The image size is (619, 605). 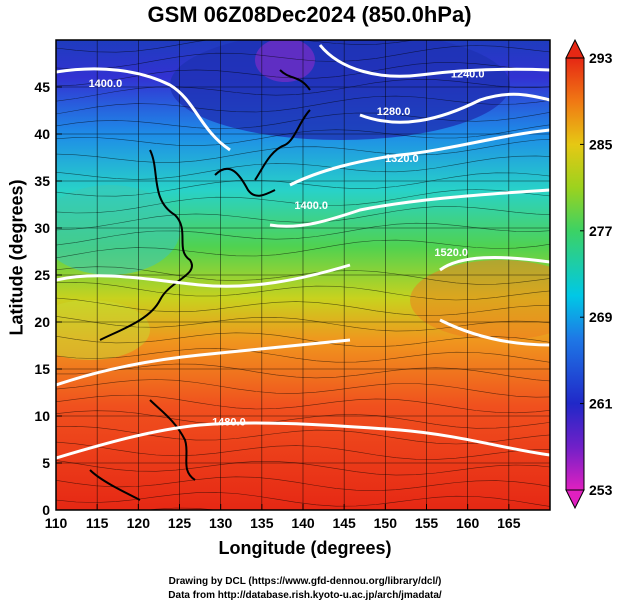 What do you see at coordinates (344, 523) in the screenshot?
I see `lon-tick-label: 145` at bounding box center [344, 523].